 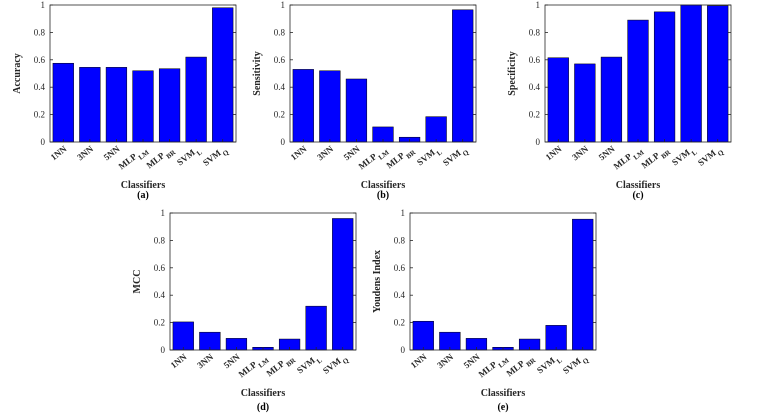 What do you see at coordinates (280, 32) in the screenshot?
I see `y-tick-label-b-4: 0.8` at bounding box center [280, 32].